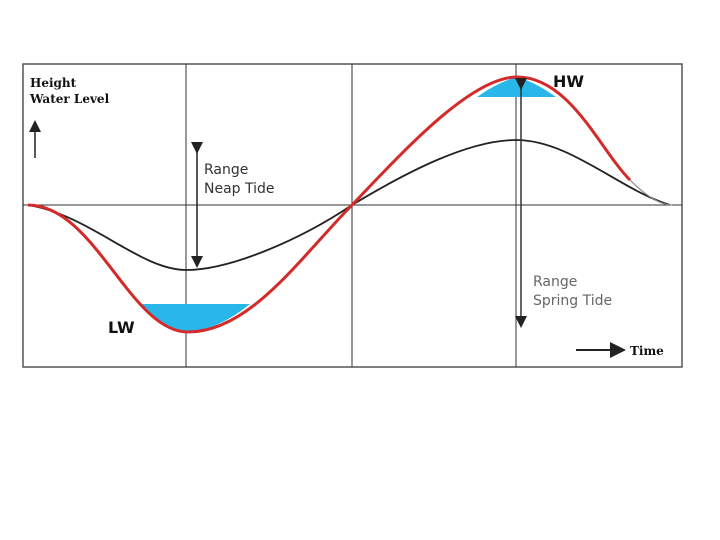 The height and width of the screenshot is (540, 720). What do you see at coordinates (53, 83) in the screenshot?
I see `y-axis-label-line1: Height` at bounding box center [53, 83].